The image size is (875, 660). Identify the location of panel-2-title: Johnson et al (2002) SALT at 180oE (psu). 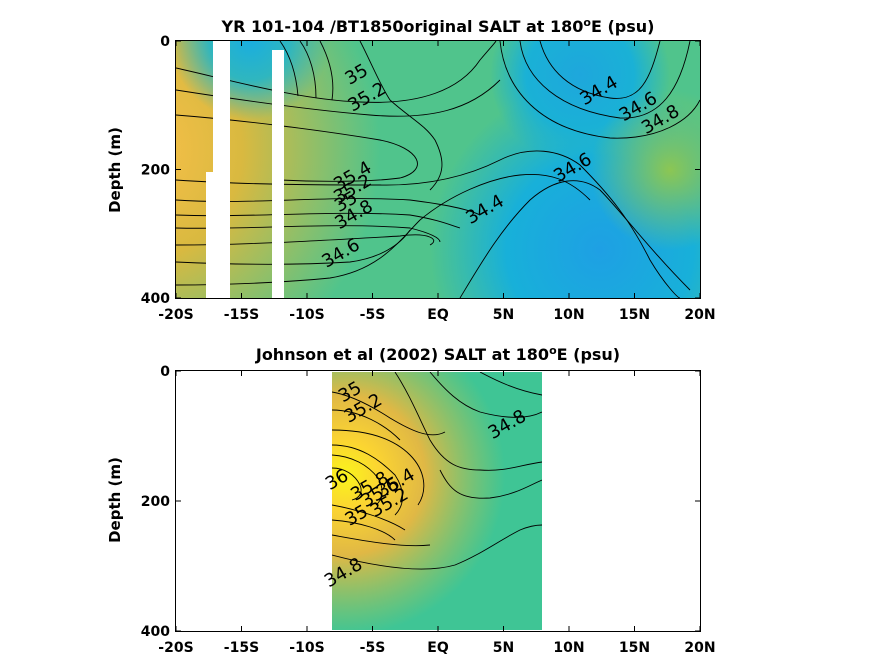
(437, 354).